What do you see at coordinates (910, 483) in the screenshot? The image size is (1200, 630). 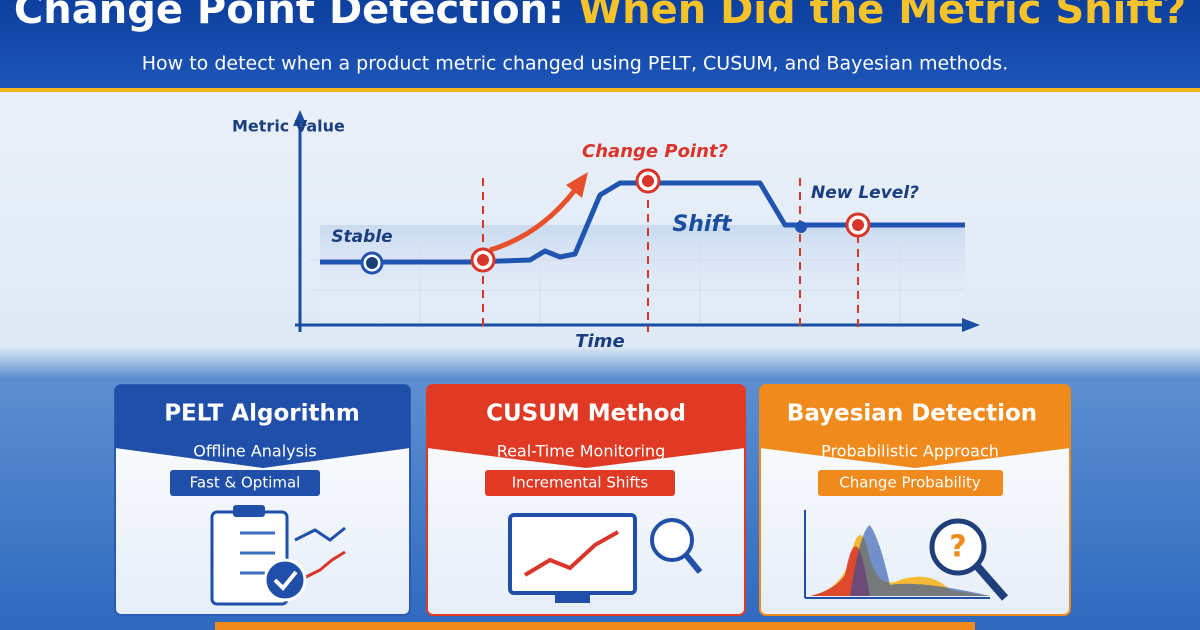 I see `card-line: Change Probability` at bounding box center [910, 483].